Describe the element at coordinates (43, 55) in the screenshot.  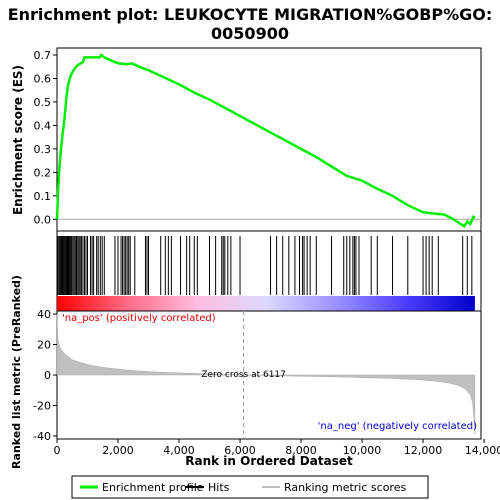
I see `es-y-tick-label: 0.7` at that location.